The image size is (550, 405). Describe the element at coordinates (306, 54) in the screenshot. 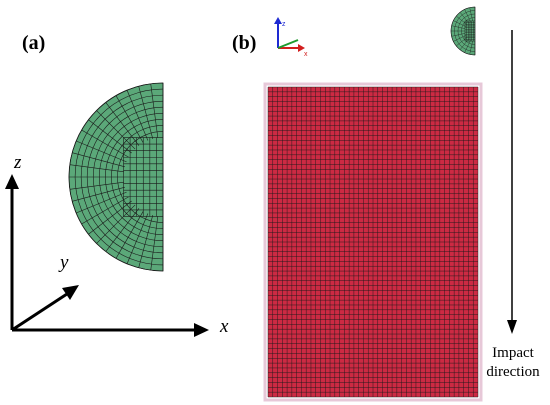

I see `svg-text: x` at that location.